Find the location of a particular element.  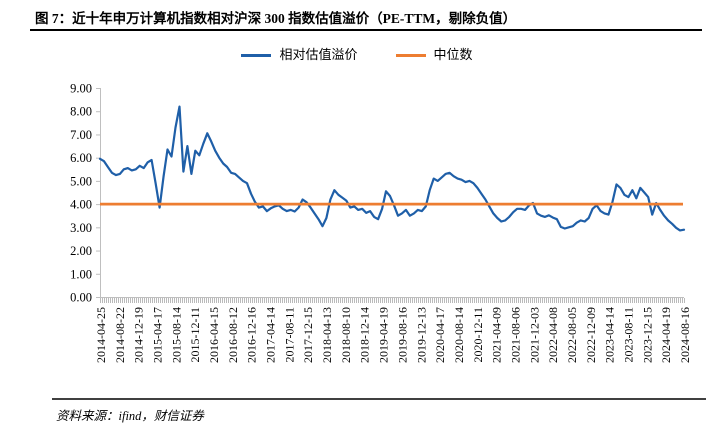

x-tick-label: 2023-08-11 is located at coordinates (628, 335).